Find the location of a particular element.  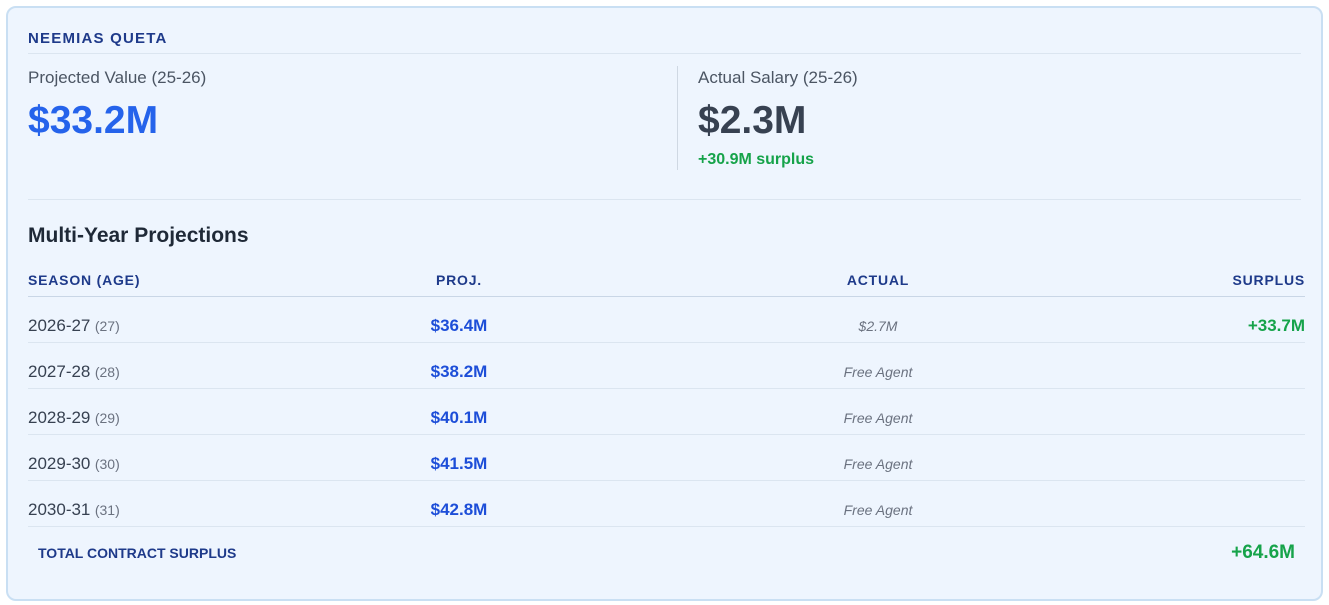

total-surplus-label: TOTAL CONTRACT SURPLUS is located at coordinates (137, 553).